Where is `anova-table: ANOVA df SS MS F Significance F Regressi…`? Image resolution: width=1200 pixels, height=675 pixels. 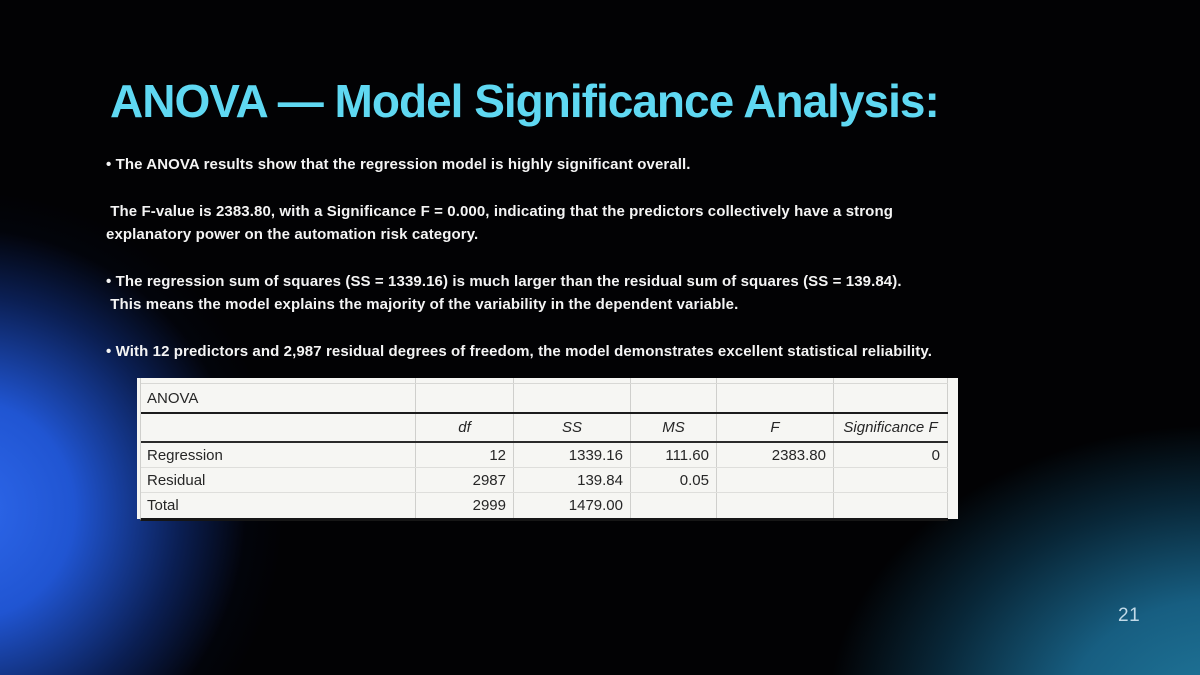 anova-table: ANOVA df SS MS F Significance F Regressi… is located at coordinates (547, 449).